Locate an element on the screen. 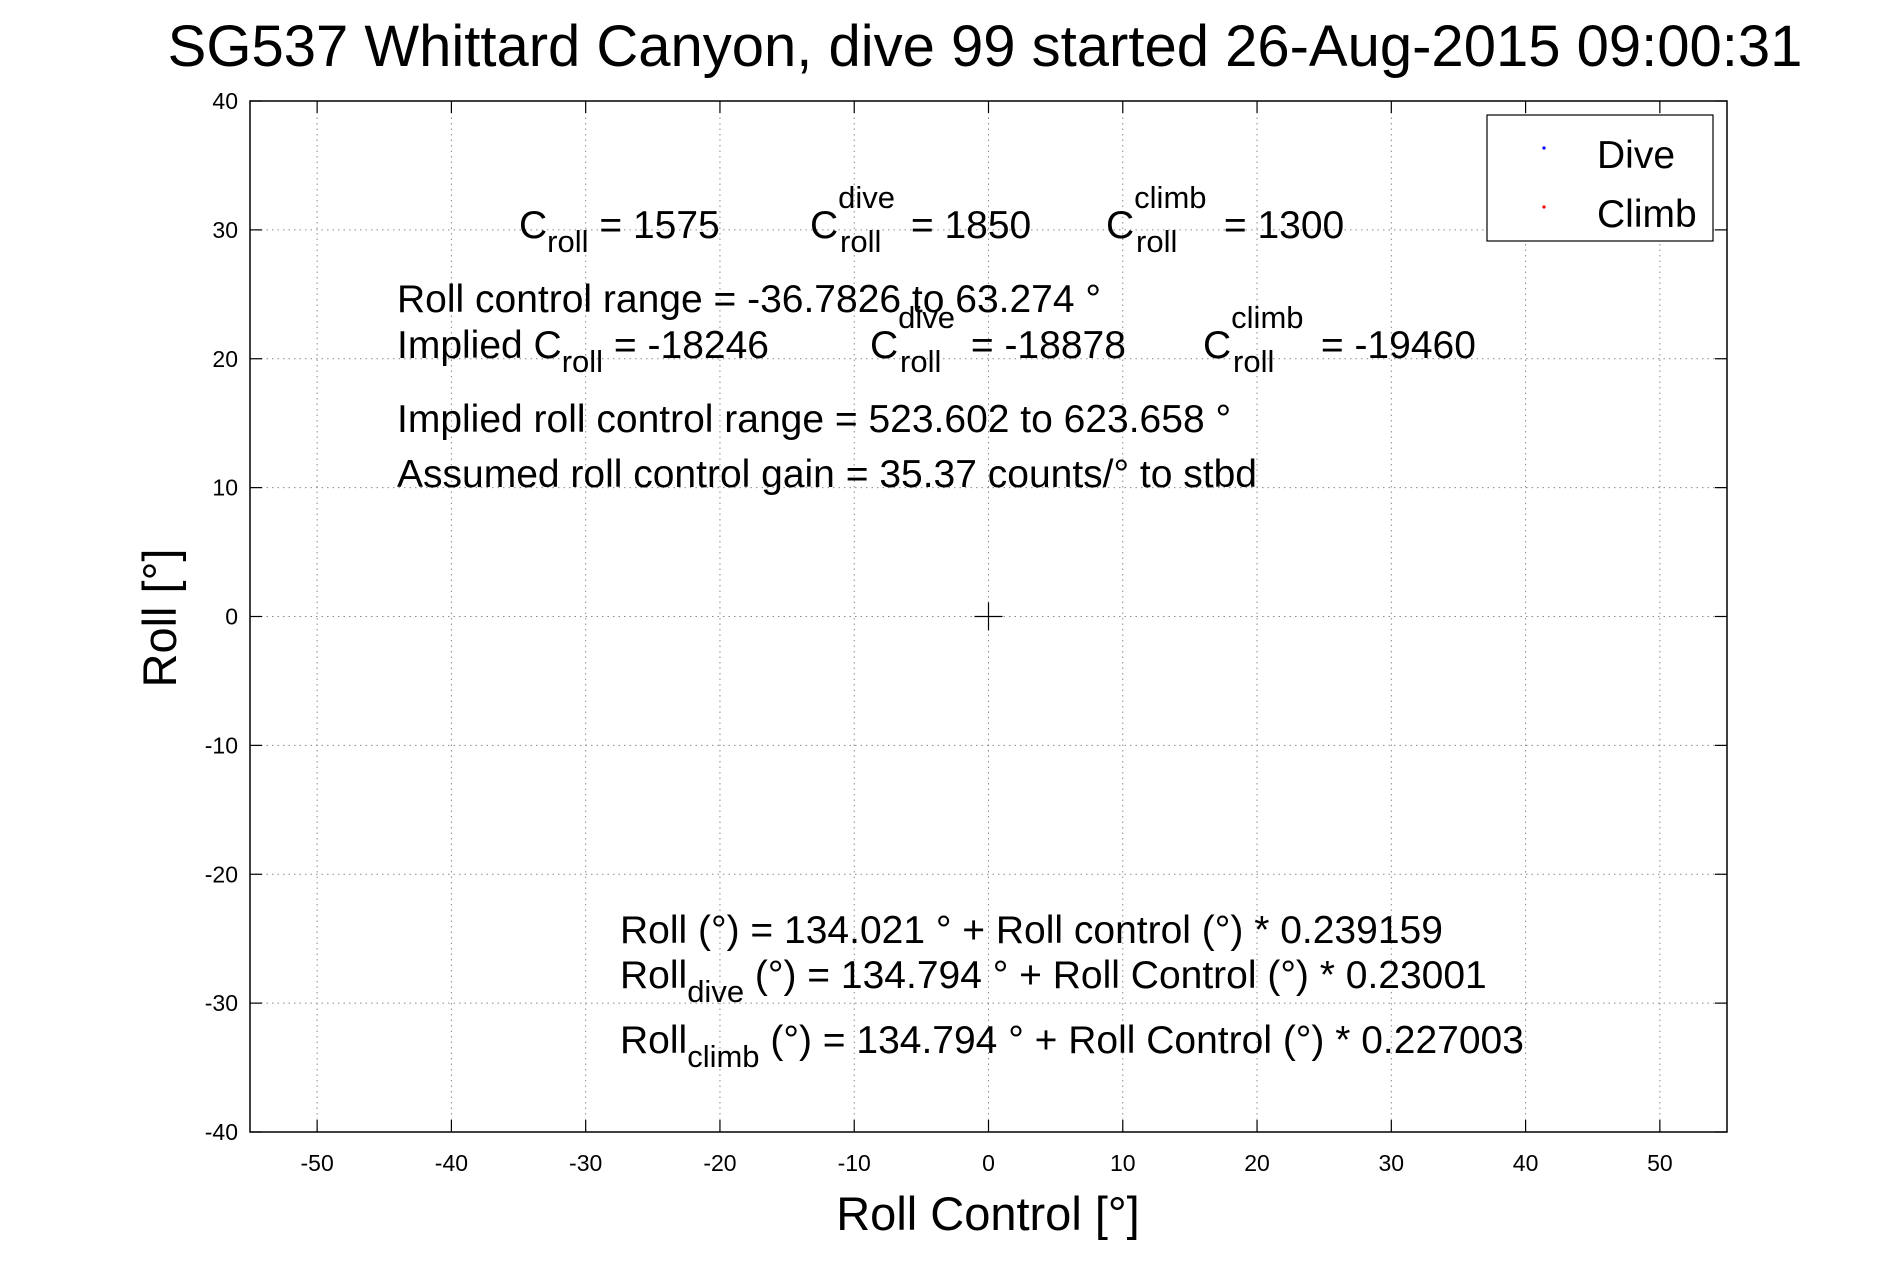  x-tick-label: -40 is located at coordinates (451, 1163).